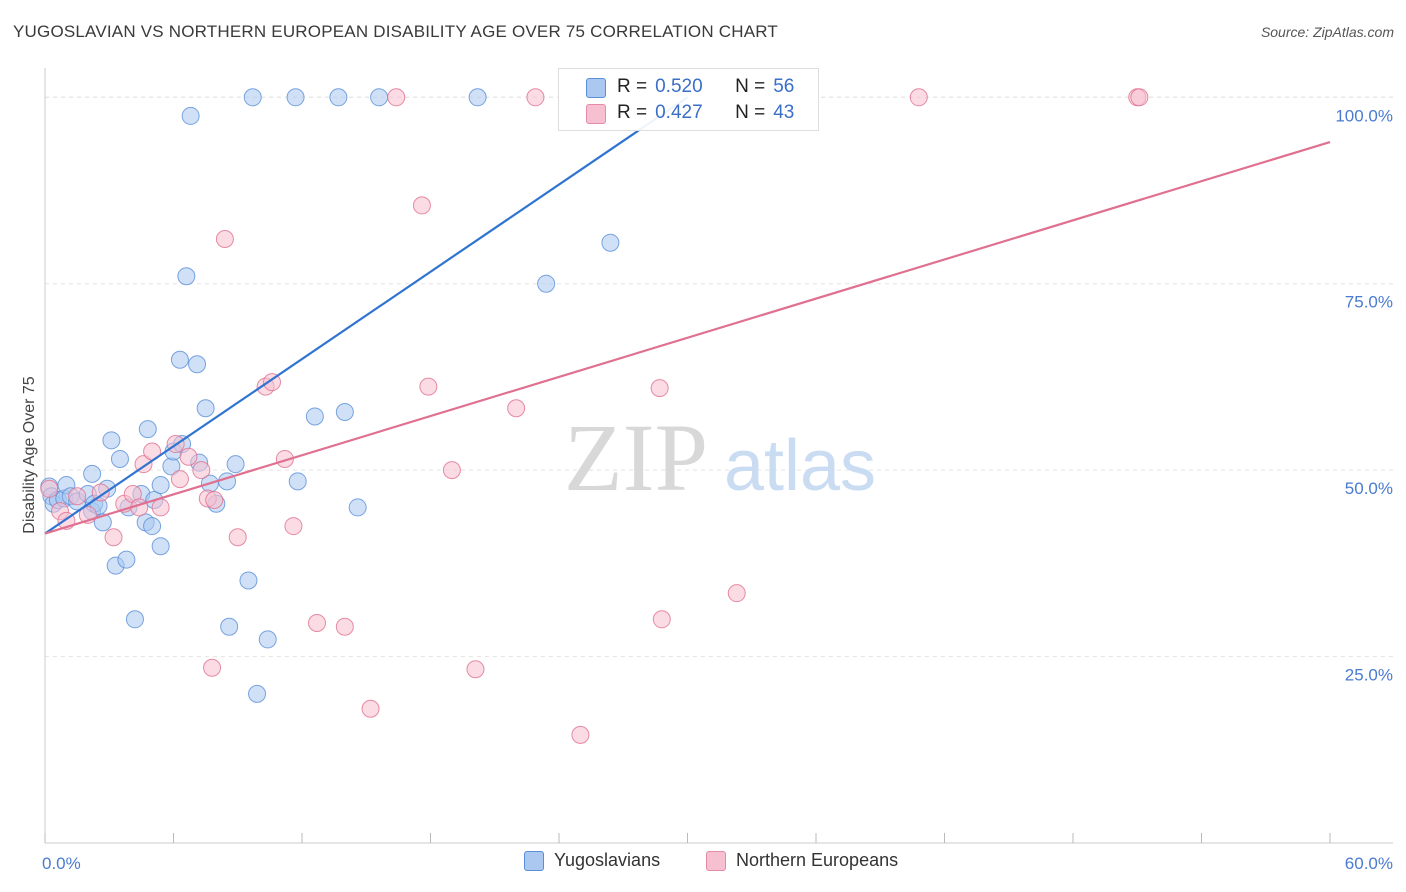 This screenshot has height=892, width=1406. Describe the element at coordinates (1364, 115) in the screenshot. I see `y-tick-label: 100.0%` at that location.